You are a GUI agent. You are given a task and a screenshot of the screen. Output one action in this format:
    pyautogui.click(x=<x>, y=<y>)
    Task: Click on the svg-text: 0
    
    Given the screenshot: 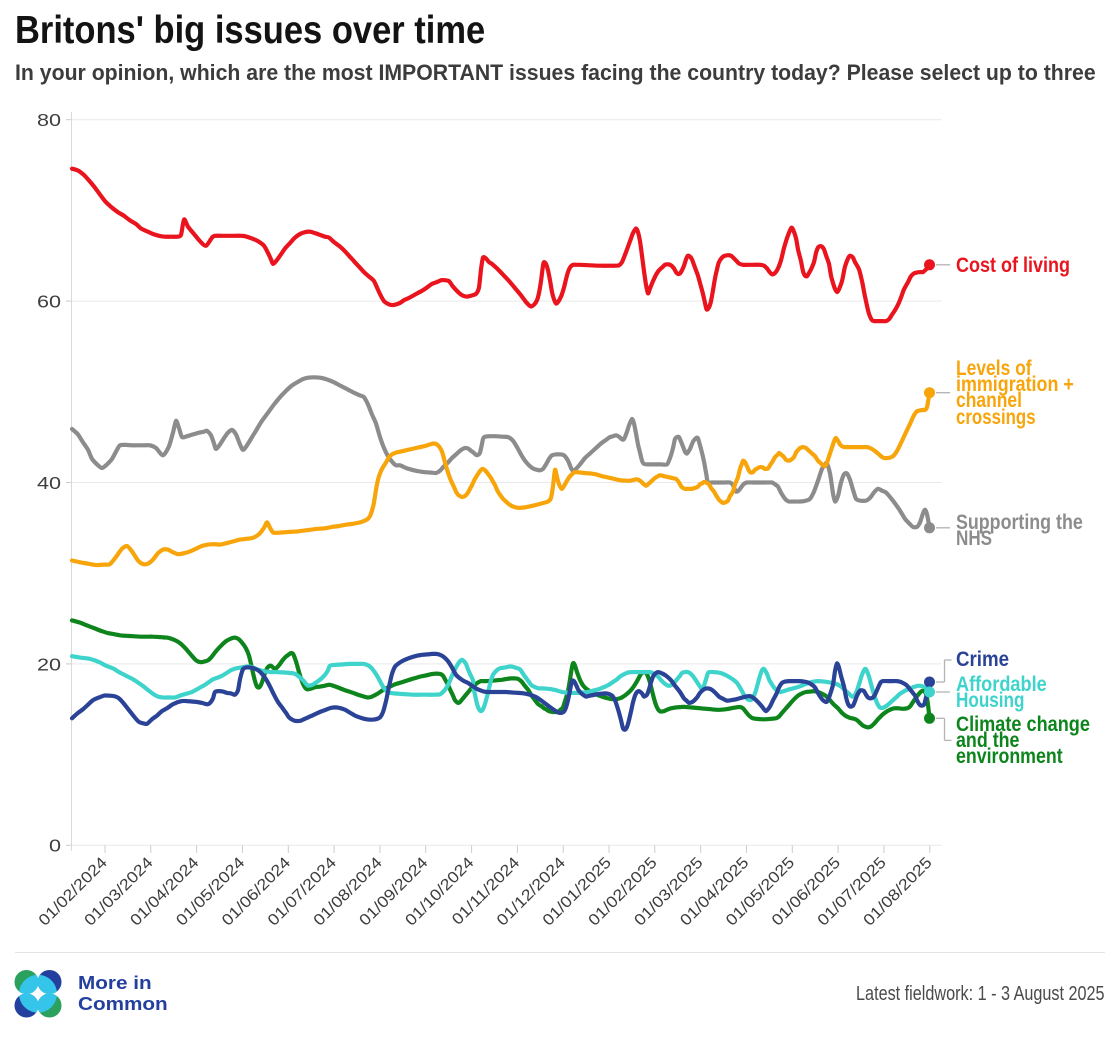 What is the action you would take?
    pyautogui.click(x=55, y=846)
    